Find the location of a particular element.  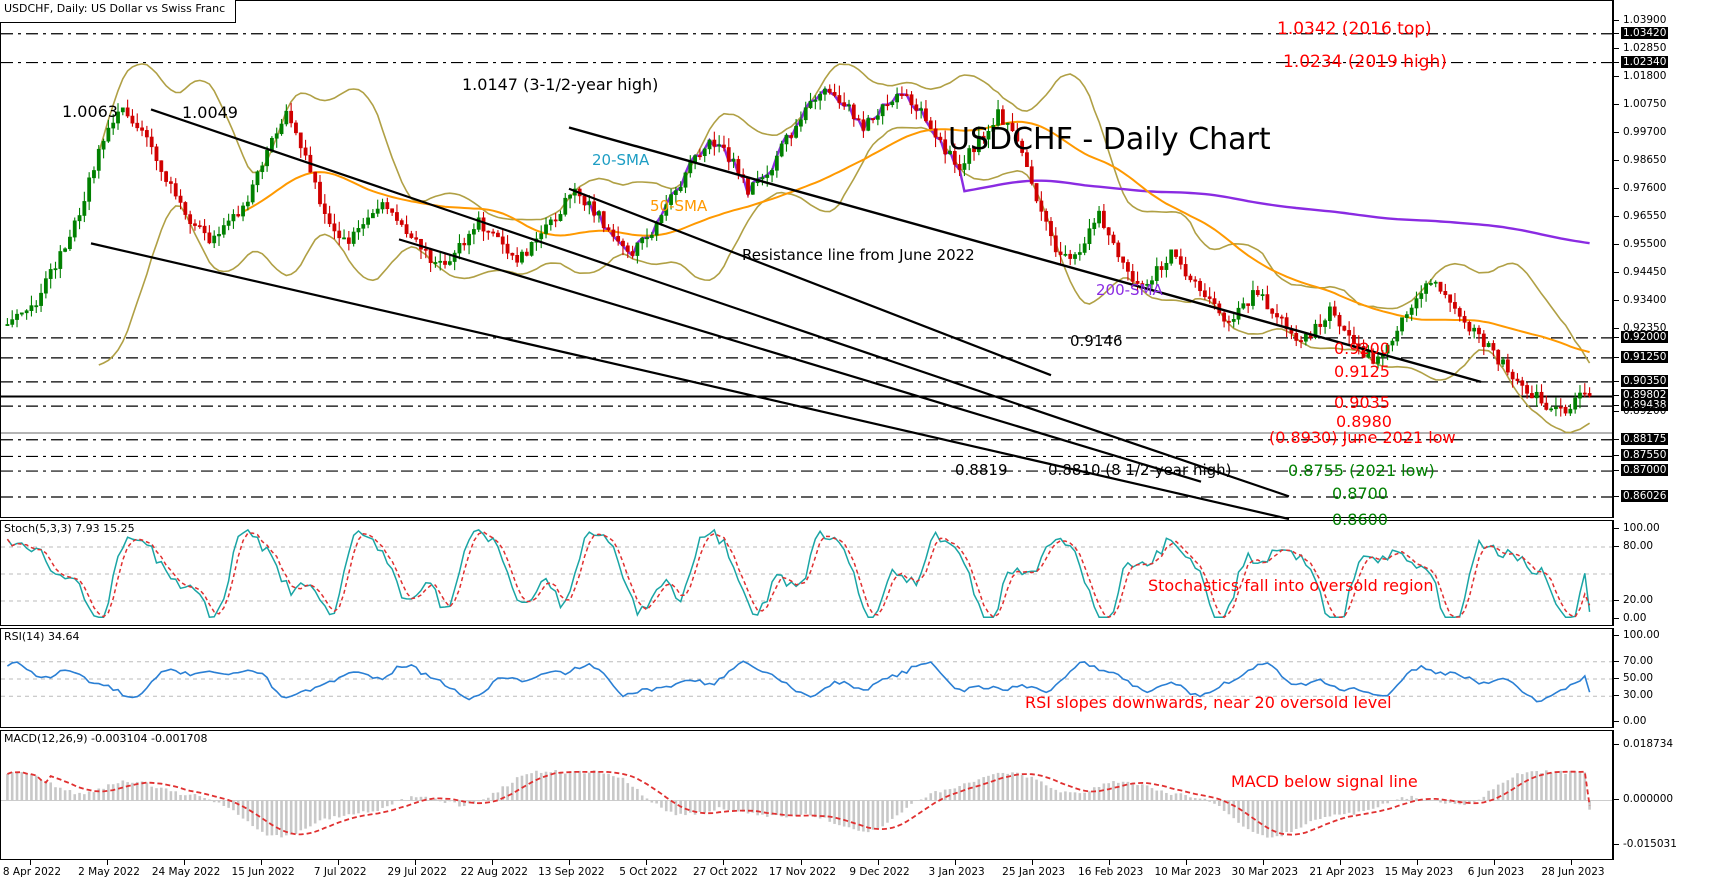

price-axis-label: 0.99700 is located at coordinates (1645, 131).